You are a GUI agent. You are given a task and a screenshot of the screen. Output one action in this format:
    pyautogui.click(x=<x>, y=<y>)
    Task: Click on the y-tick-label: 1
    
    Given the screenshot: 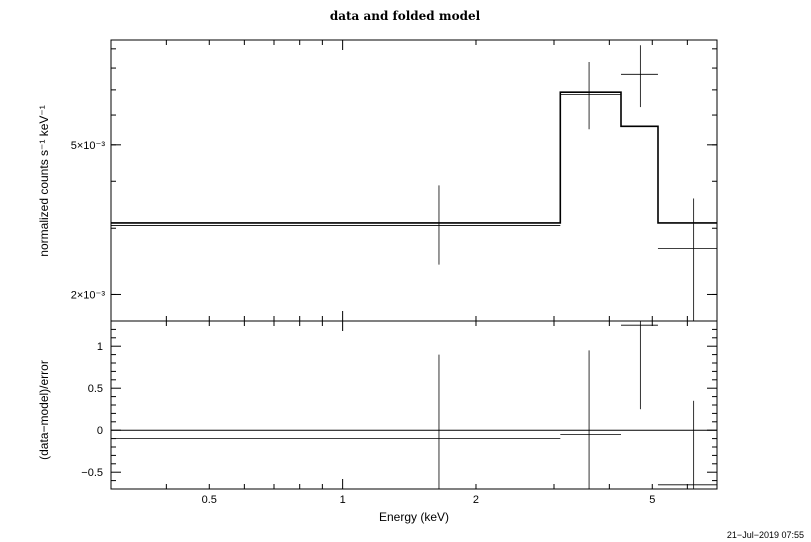 What is the action you would take?
    pyautogui.click(x=100, y=347)
    